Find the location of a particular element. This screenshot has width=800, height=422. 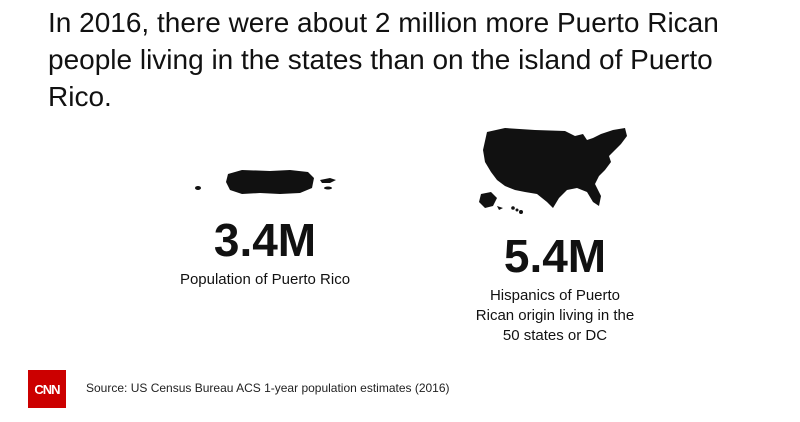

cnn-logo: CNN is located at coordinates (47, 389).